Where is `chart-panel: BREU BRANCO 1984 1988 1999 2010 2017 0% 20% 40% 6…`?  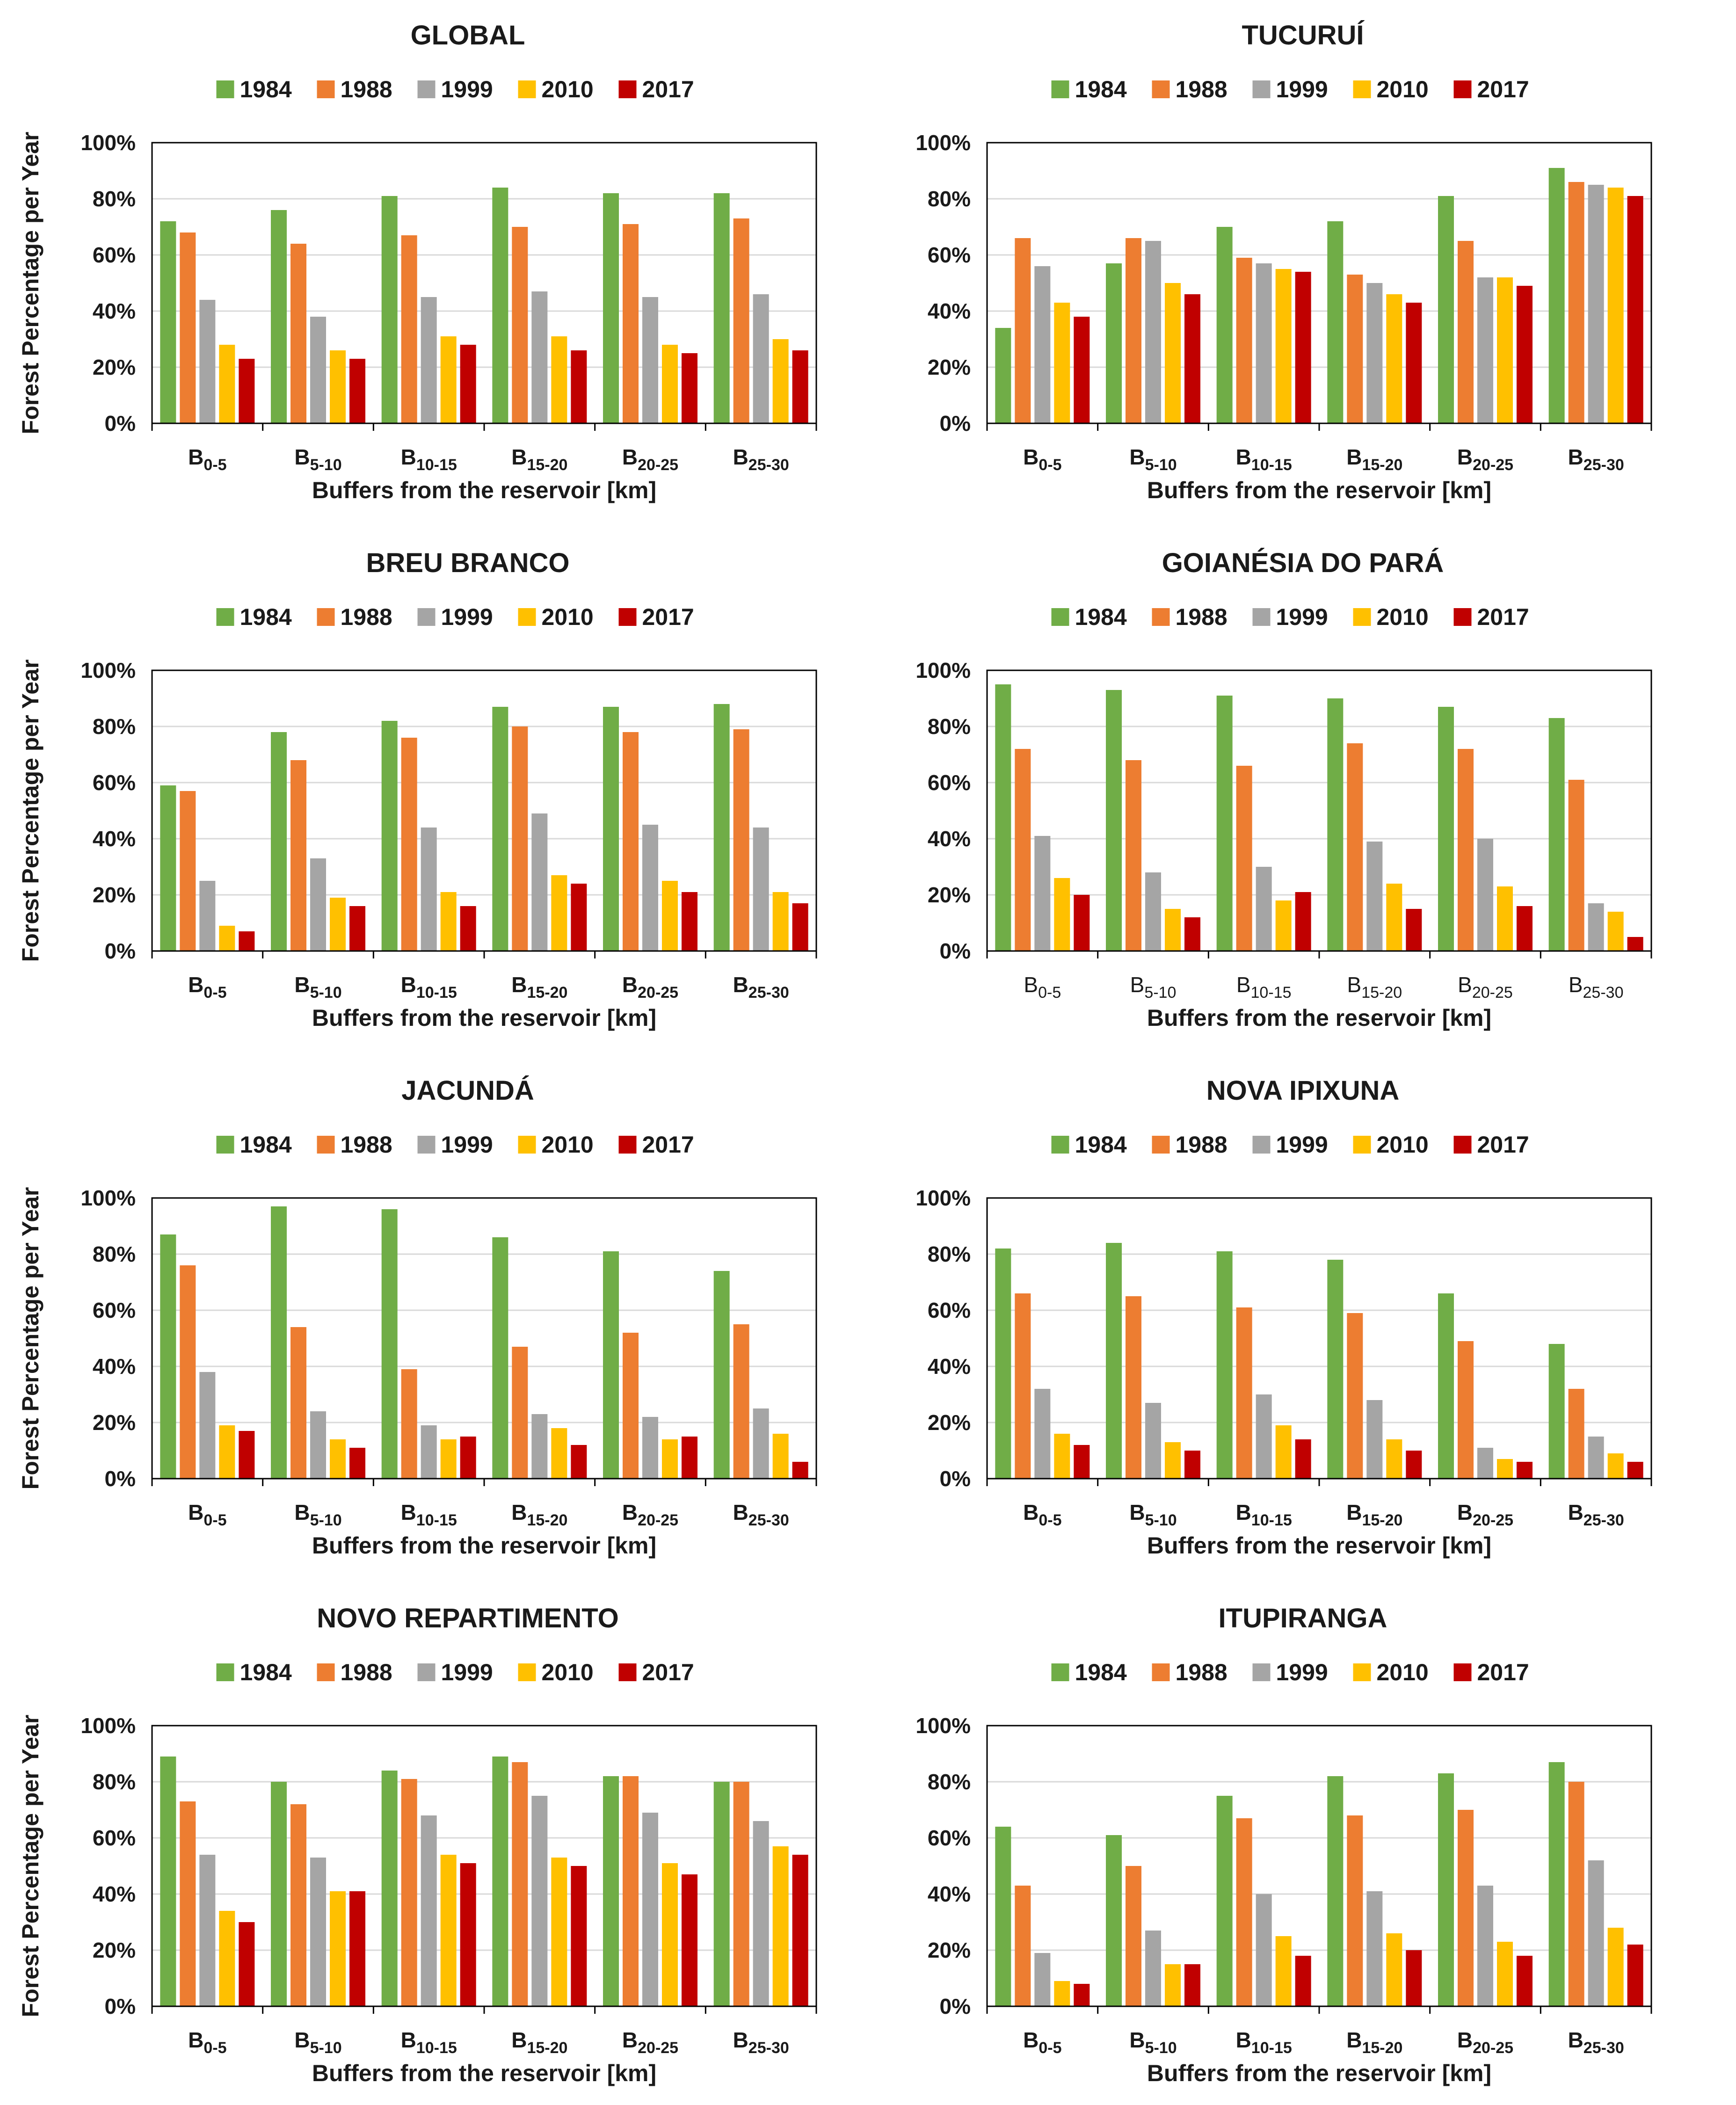 chart-panel: BREU BRANCO 1984 1988 1999 2010 2017 0% 20% 40% 6… is located at coordinates (417, 789).